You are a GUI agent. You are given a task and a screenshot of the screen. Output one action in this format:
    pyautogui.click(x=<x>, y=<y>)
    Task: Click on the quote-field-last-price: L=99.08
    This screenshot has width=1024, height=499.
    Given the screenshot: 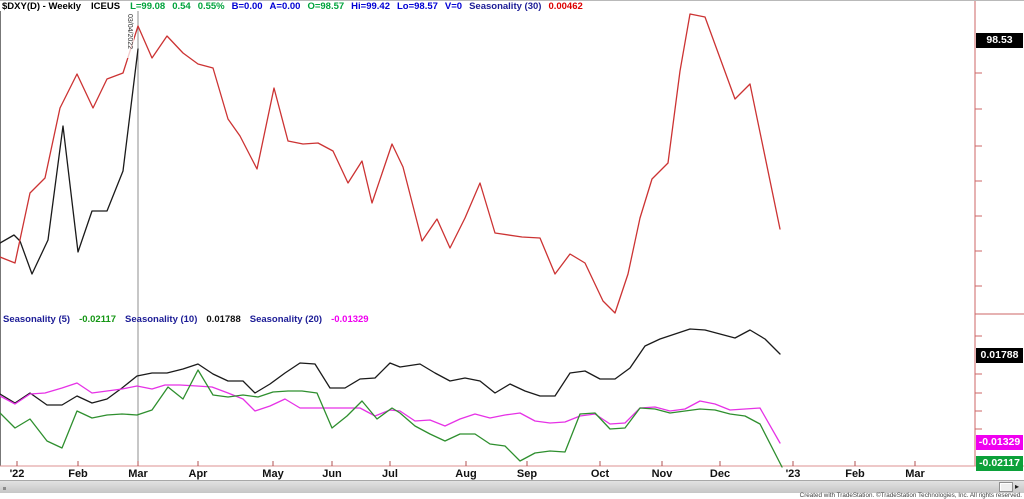 What is the action you would take?
    pyautogui.click(x=148, y=6)
    